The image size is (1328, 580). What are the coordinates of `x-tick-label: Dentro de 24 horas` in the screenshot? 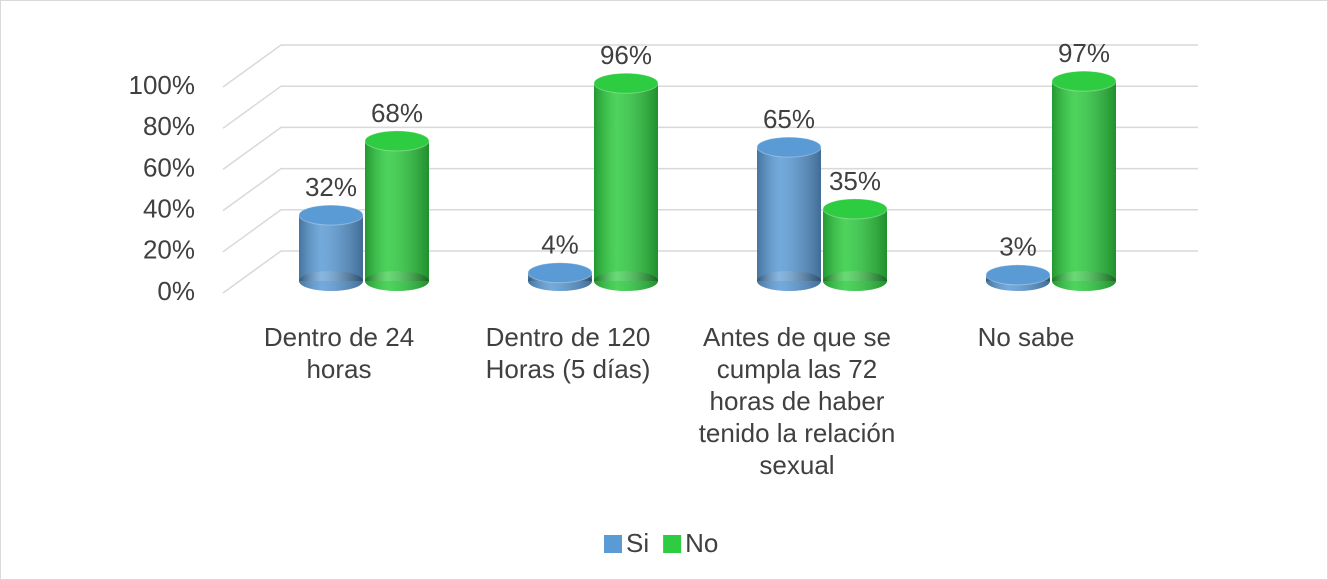 It's located at (339, 353).